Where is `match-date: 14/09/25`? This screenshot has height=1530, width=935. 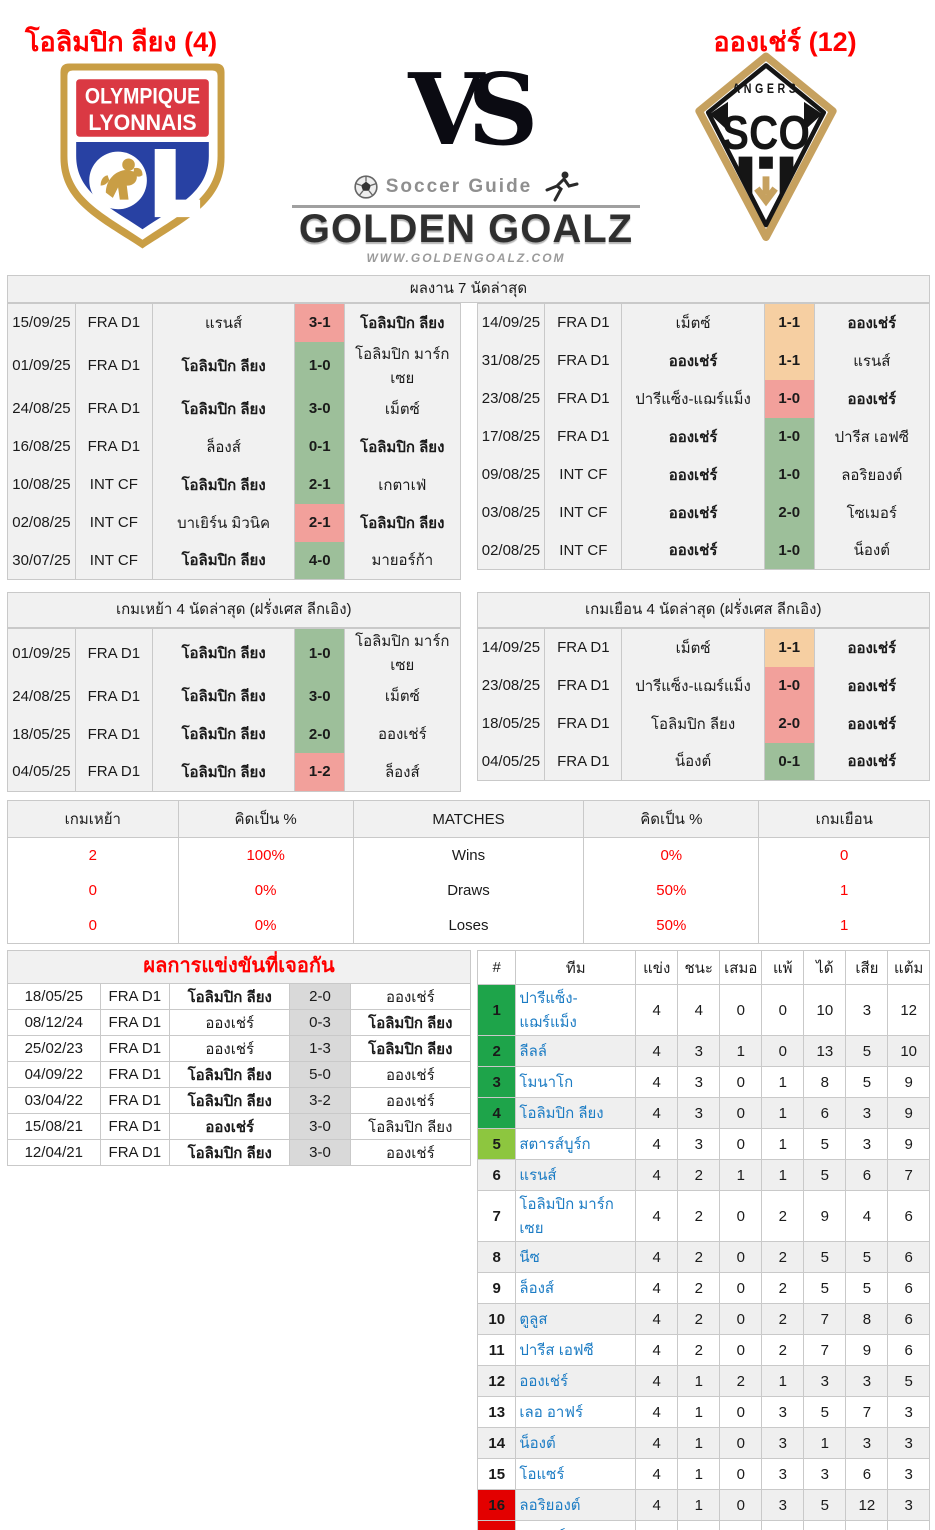 match-date: 14/09/25 is located at coordinates (511, 648).